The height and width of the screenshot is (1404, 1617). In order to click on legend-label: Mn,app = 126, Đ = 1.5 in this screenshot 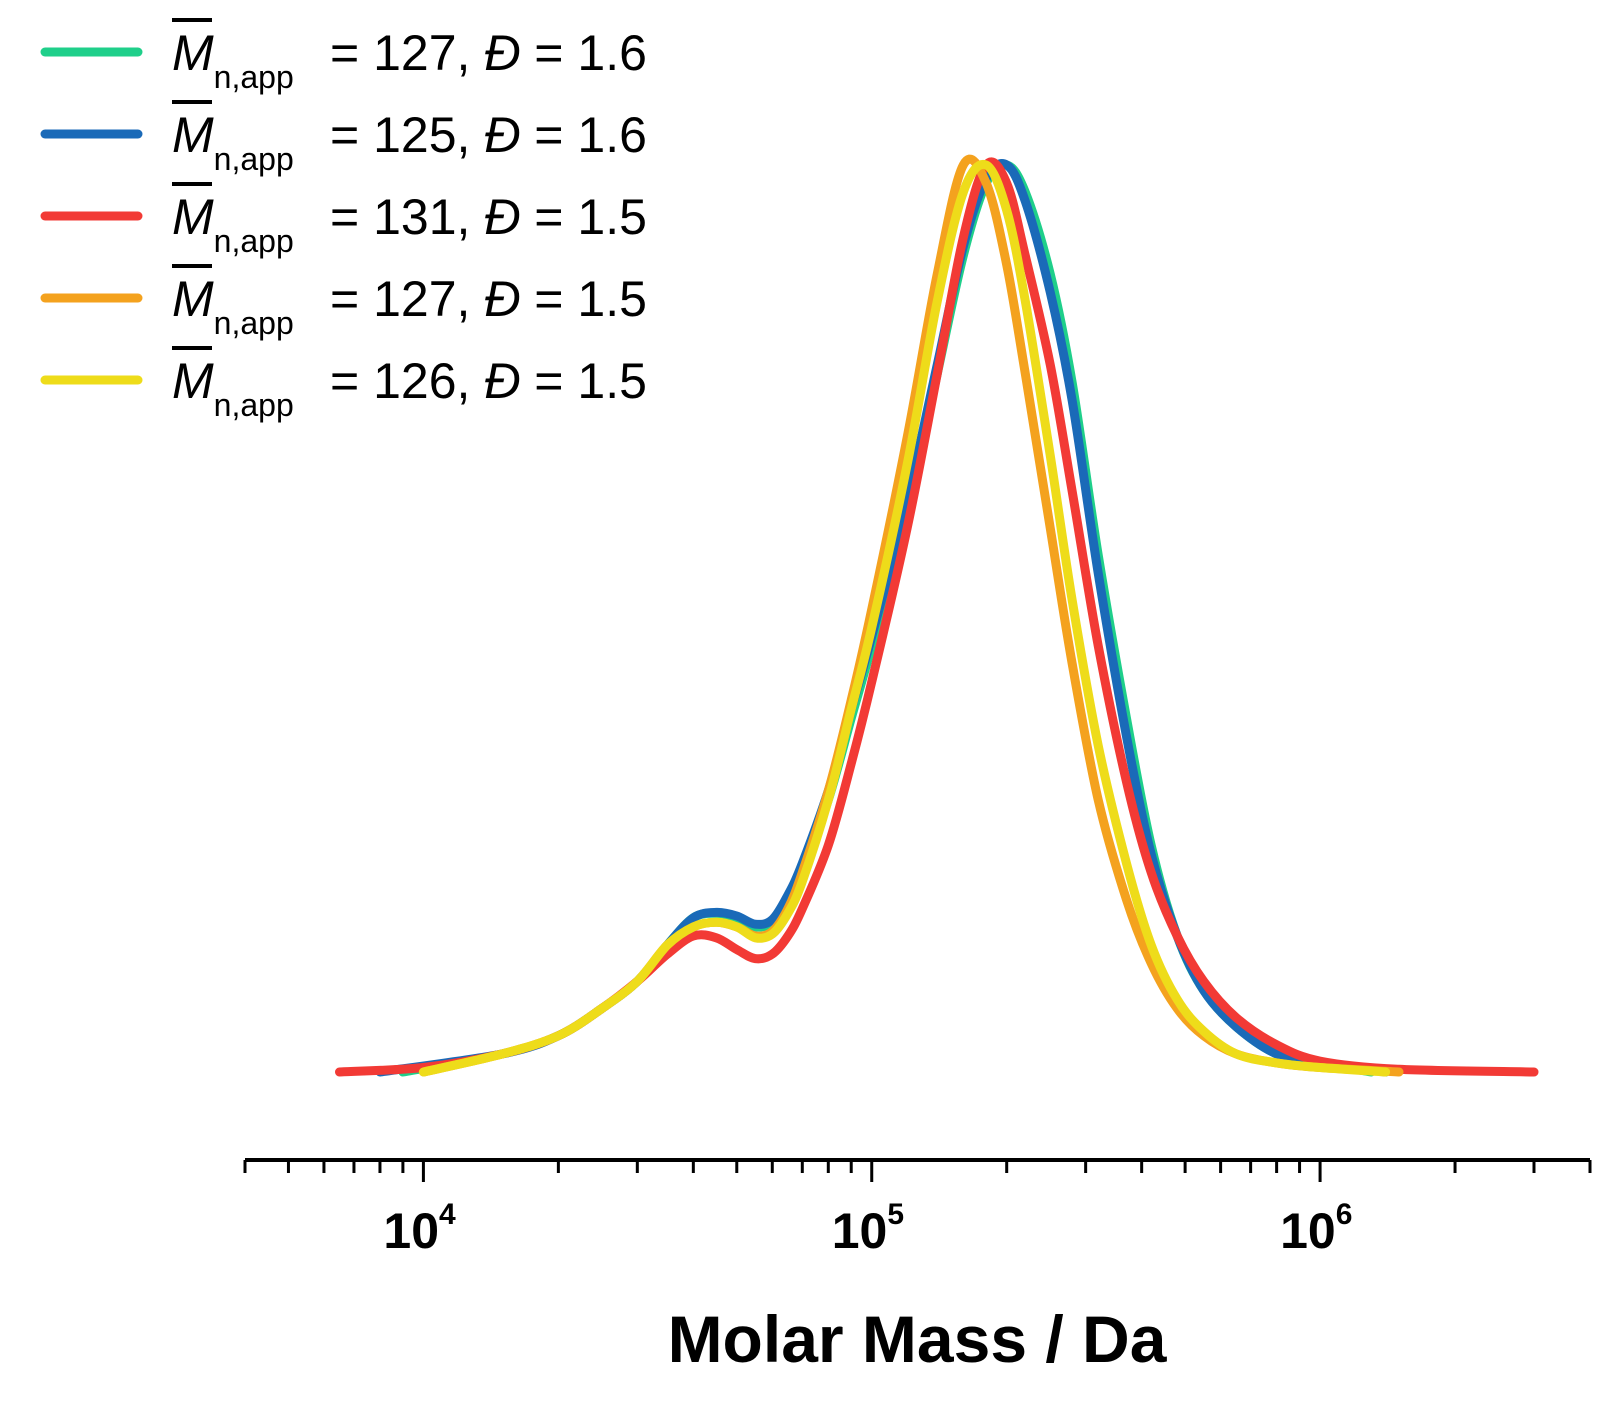, I will do `click(409, 388)`.